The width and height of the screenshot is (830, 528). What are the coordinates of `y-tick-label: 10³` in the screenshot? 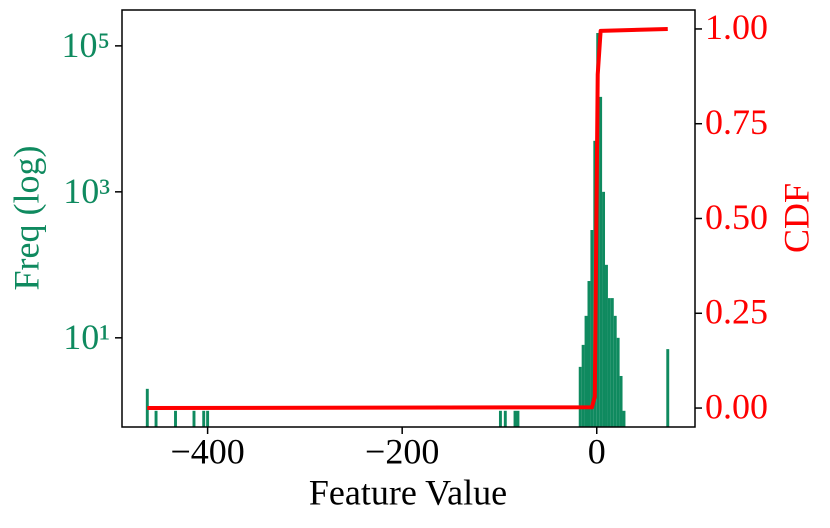 It's located at (86, 191).